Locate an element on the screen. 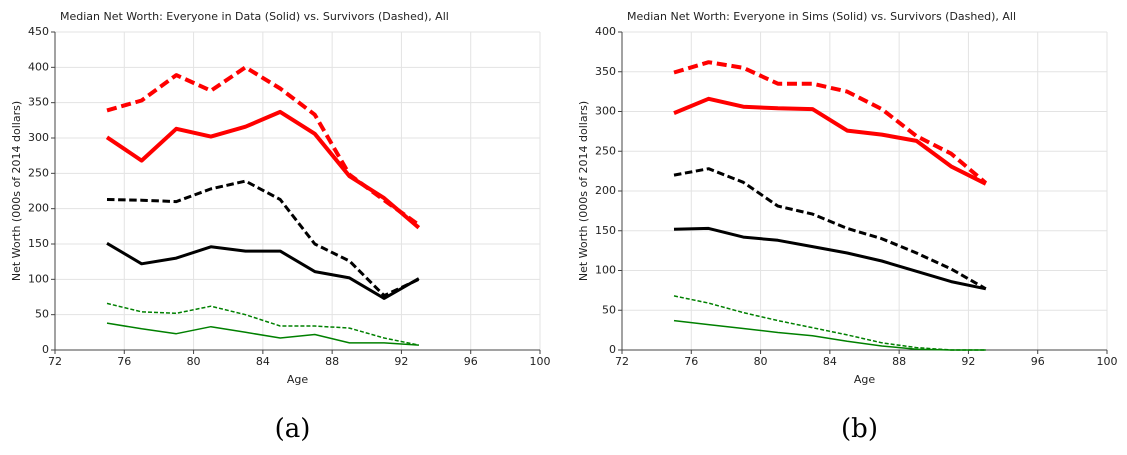  y-tick-label: 450 is located at coordinates (38, 31).